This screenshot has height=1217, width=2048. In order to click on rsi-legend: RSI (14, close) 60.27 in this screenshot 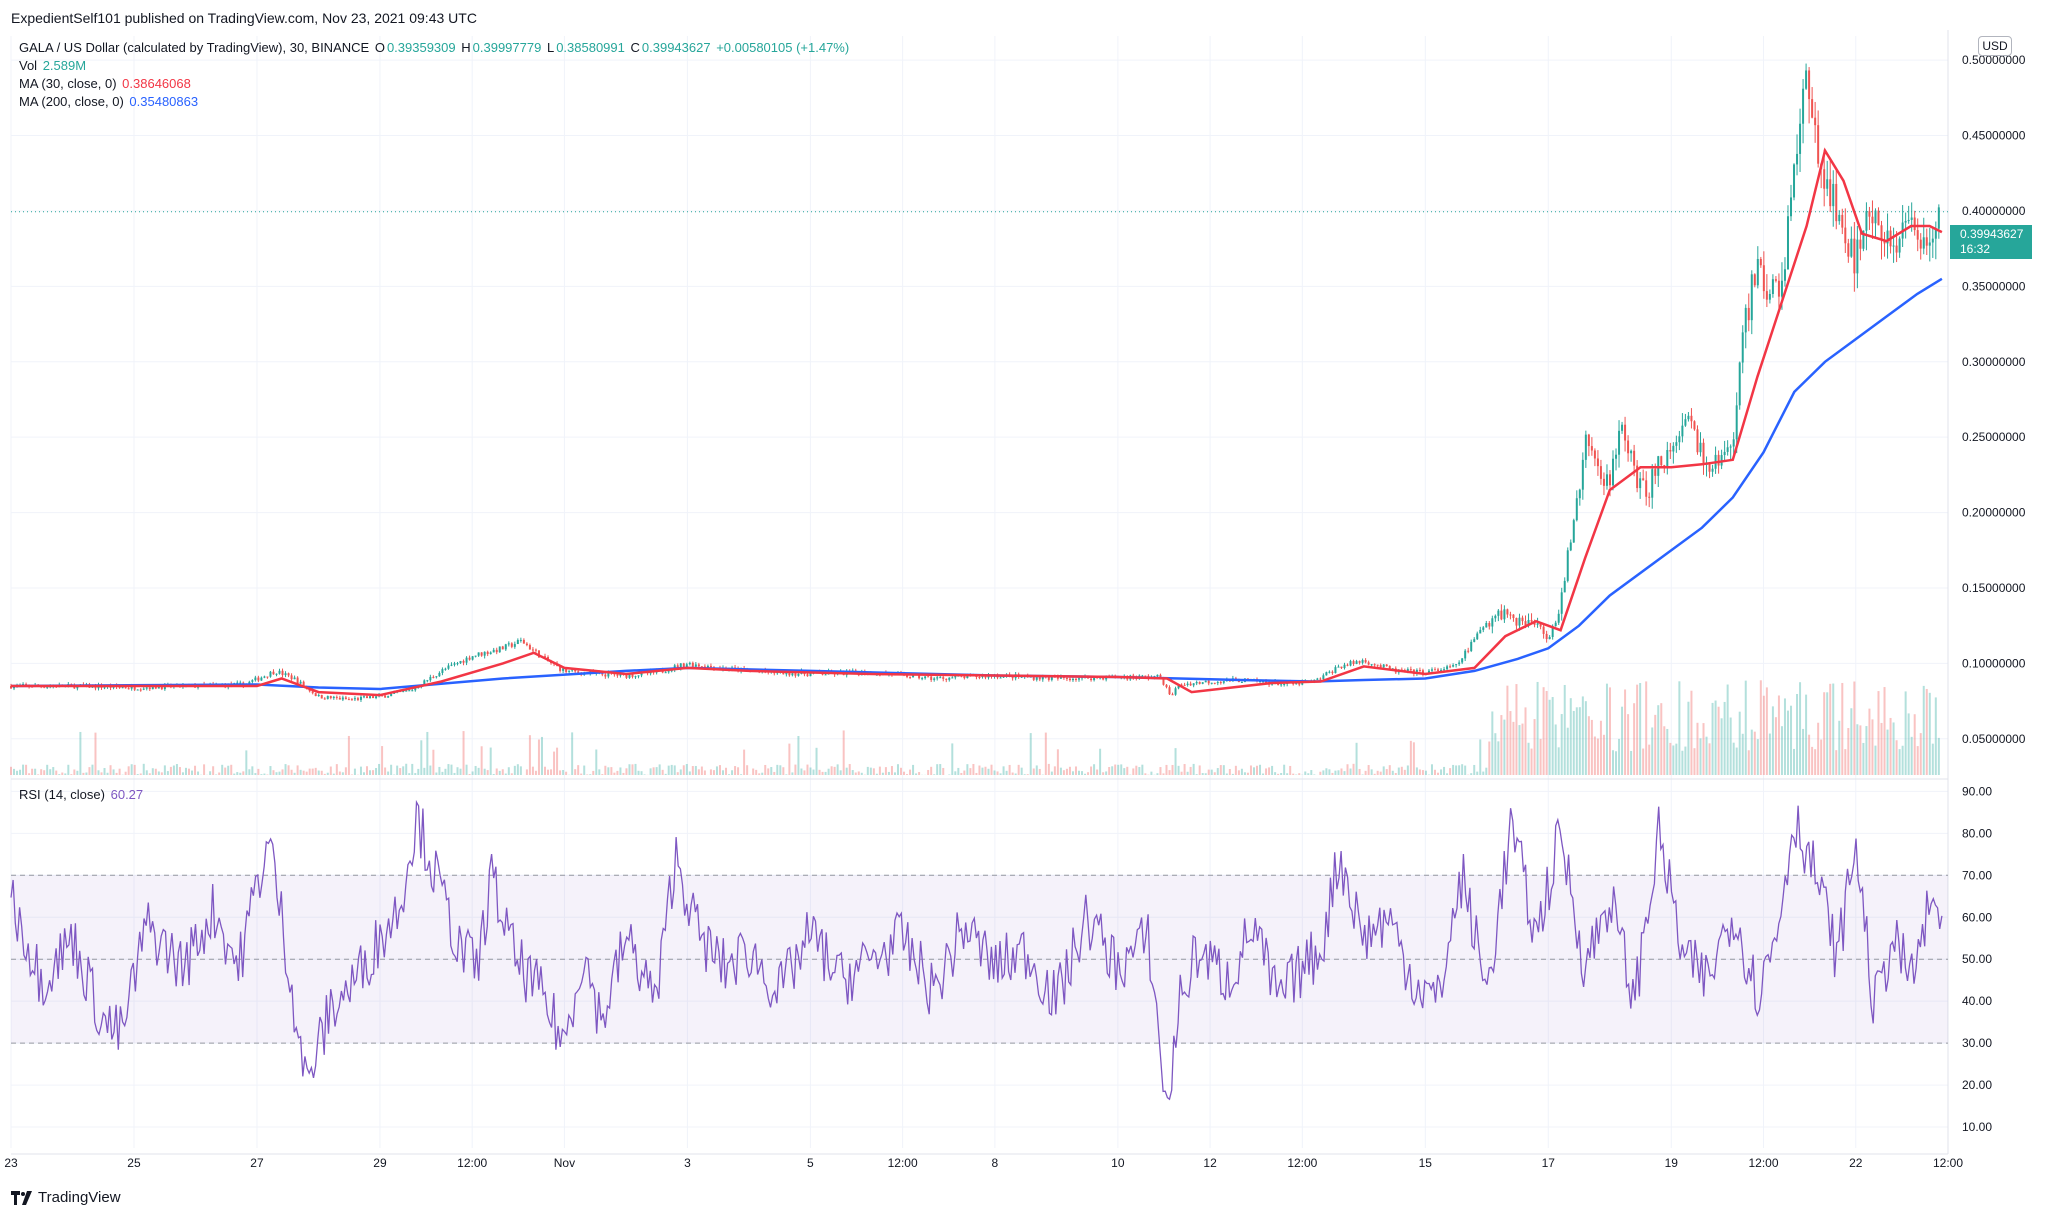, I will do `click(82, 794)`.